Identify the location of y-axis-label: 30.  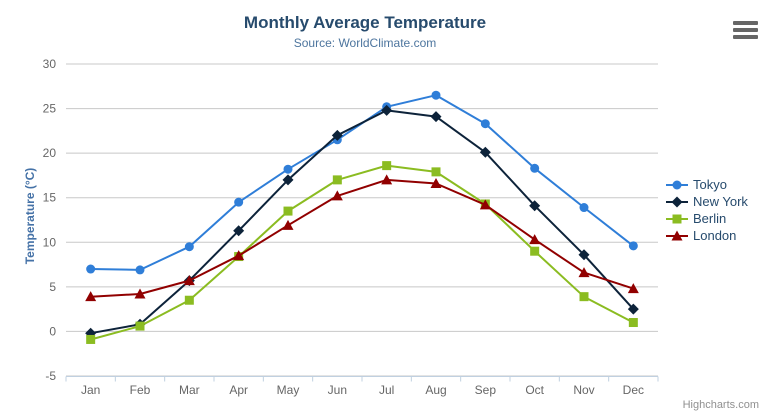
(50, 64).